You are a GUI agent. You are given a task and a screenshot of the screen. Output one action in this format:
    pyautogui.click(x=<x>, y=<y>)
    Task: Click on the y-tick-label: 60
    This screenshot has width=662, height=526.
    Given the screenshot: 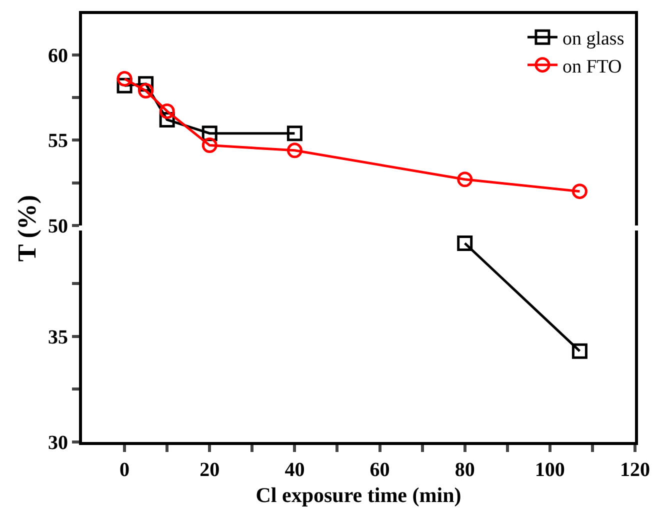 What is the action you would take?
    pyautogui.click(x=58, y=55)
    